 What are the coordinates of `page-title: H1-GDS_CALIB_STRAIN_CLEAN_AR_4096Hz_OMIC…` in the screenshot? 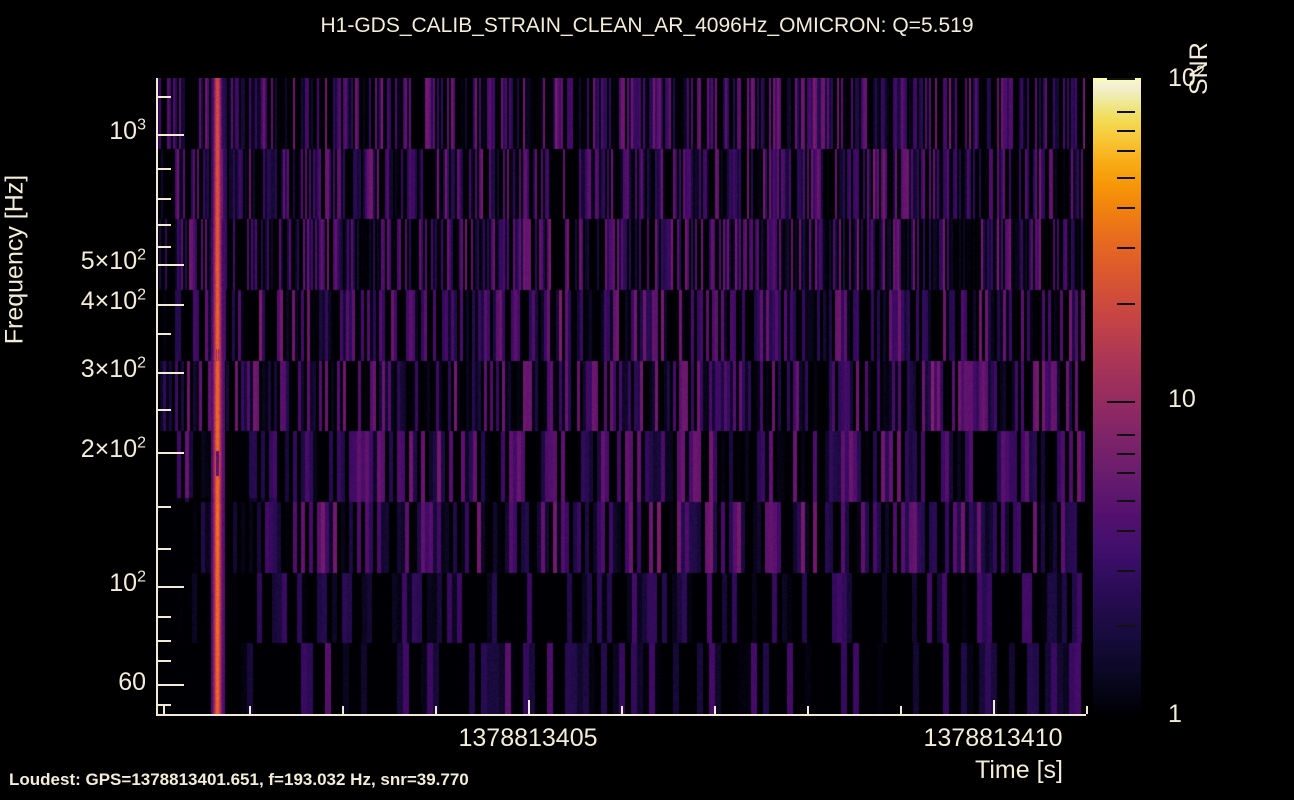 It's located at (647, 25).